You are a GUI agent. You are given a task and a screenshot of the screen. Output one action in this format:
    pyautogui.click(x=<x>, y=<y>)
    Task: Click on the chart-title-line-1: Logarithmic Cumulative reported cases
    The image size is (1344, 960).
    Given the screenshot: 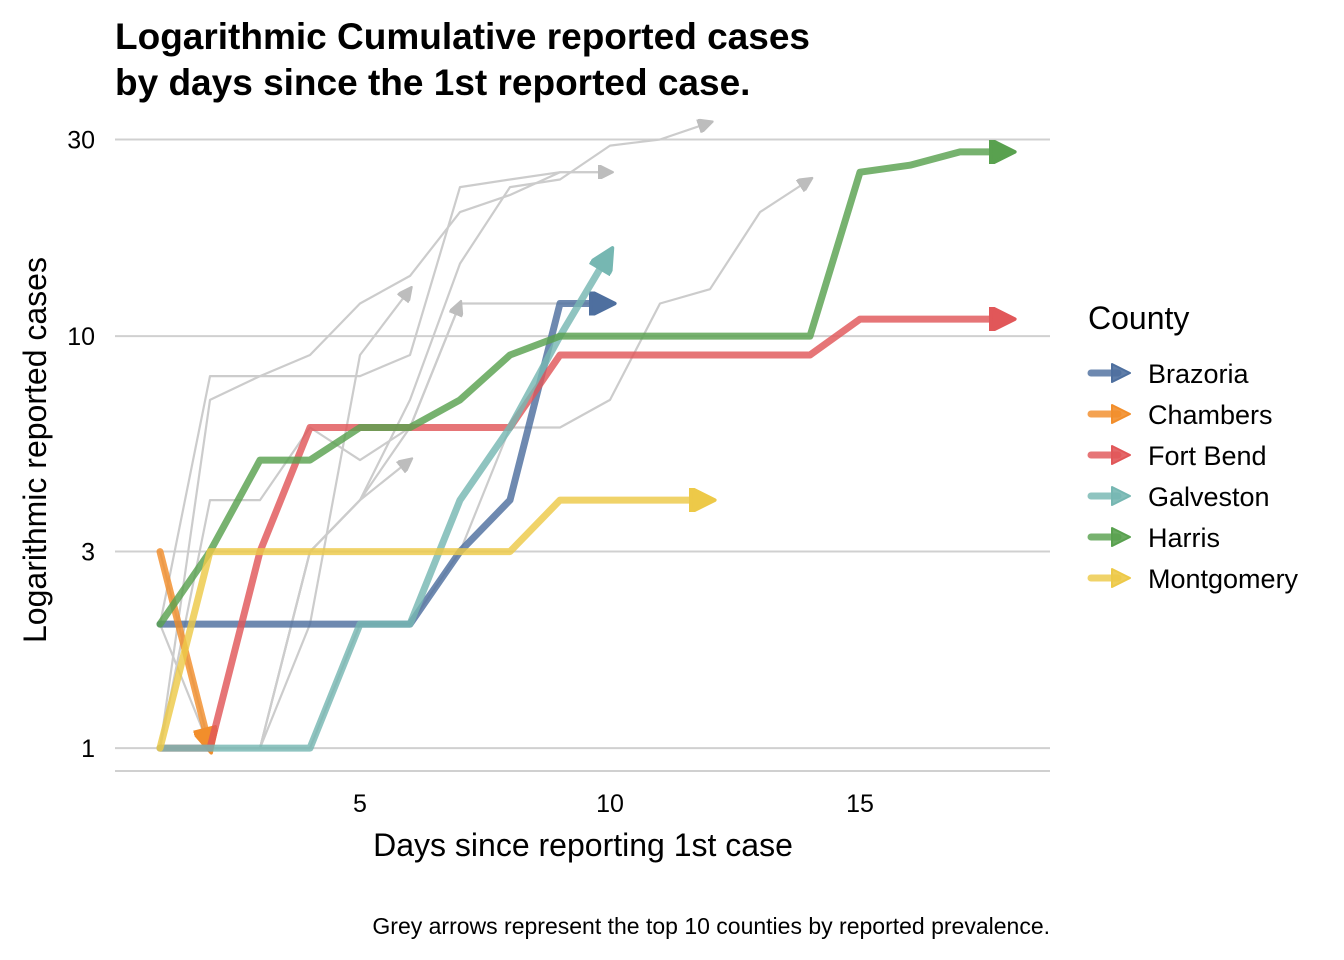 What is the action you would take?
    pyautogui.click(x=462, y=36)
    